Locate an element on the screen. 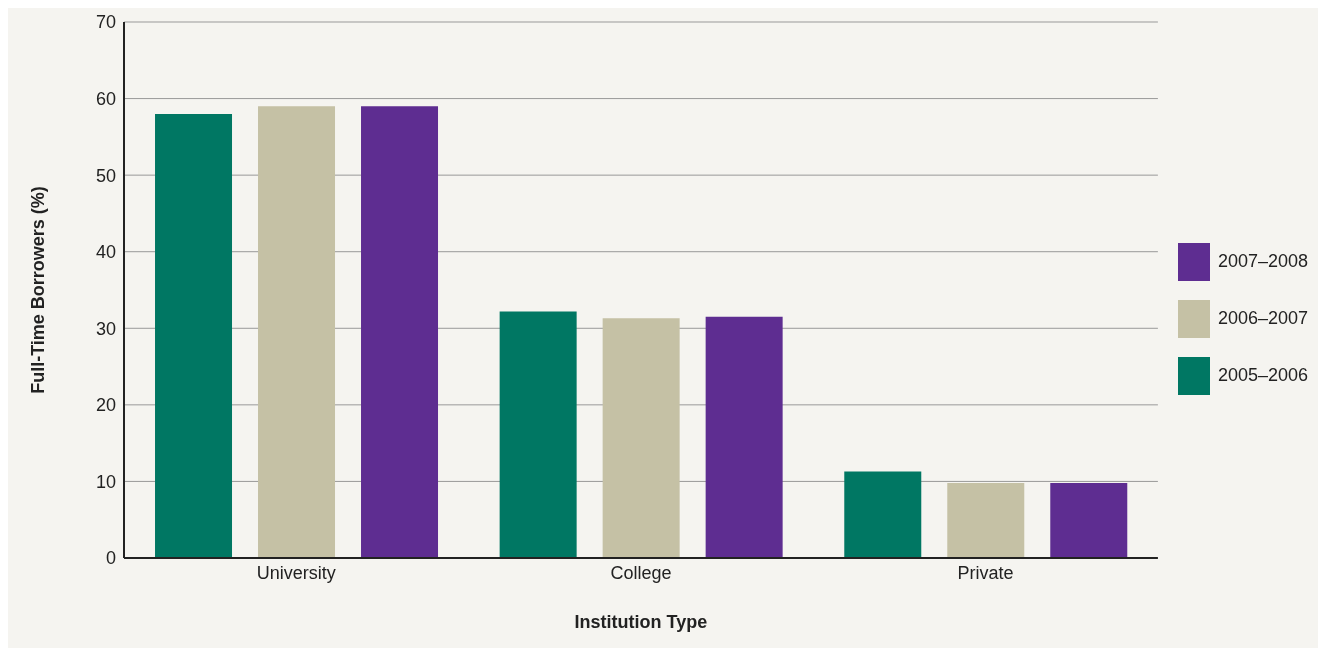  y-axis-title: Full-Time Borrowers (%) is located at coordinates (38, 290).